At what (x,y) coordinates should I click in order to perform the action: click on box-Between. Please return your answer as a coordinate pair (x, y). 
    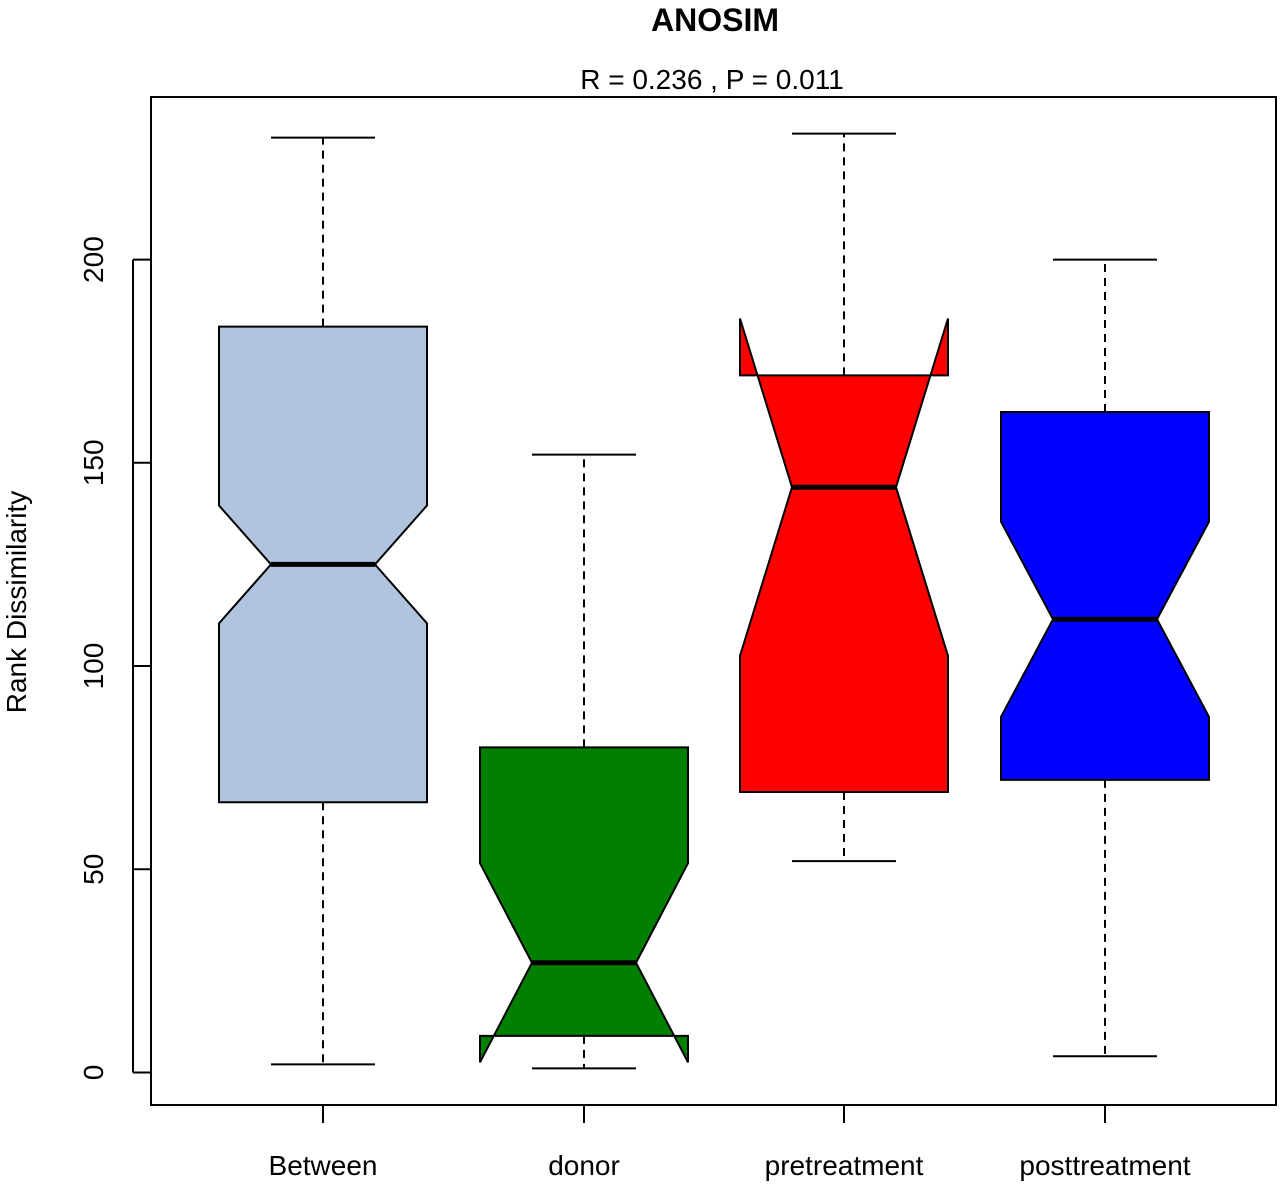
    Looking at the image, I should click on (323, 601).